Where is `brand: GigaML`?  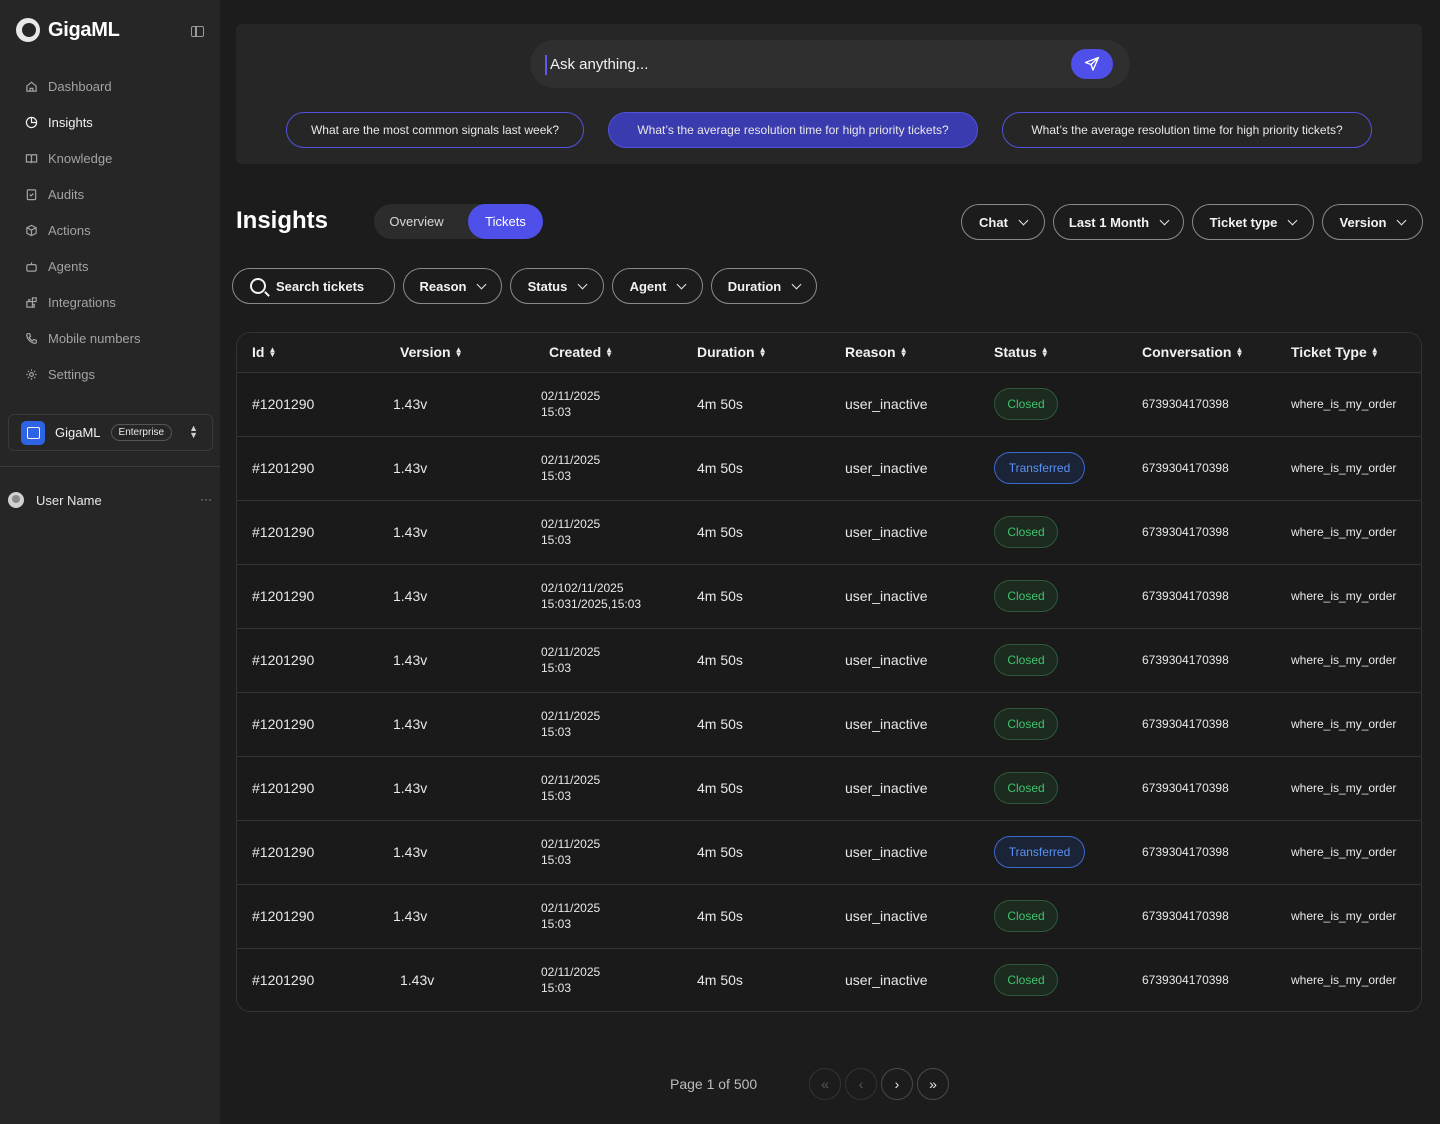 brand: GigaML is located at coordinates (68, 30).